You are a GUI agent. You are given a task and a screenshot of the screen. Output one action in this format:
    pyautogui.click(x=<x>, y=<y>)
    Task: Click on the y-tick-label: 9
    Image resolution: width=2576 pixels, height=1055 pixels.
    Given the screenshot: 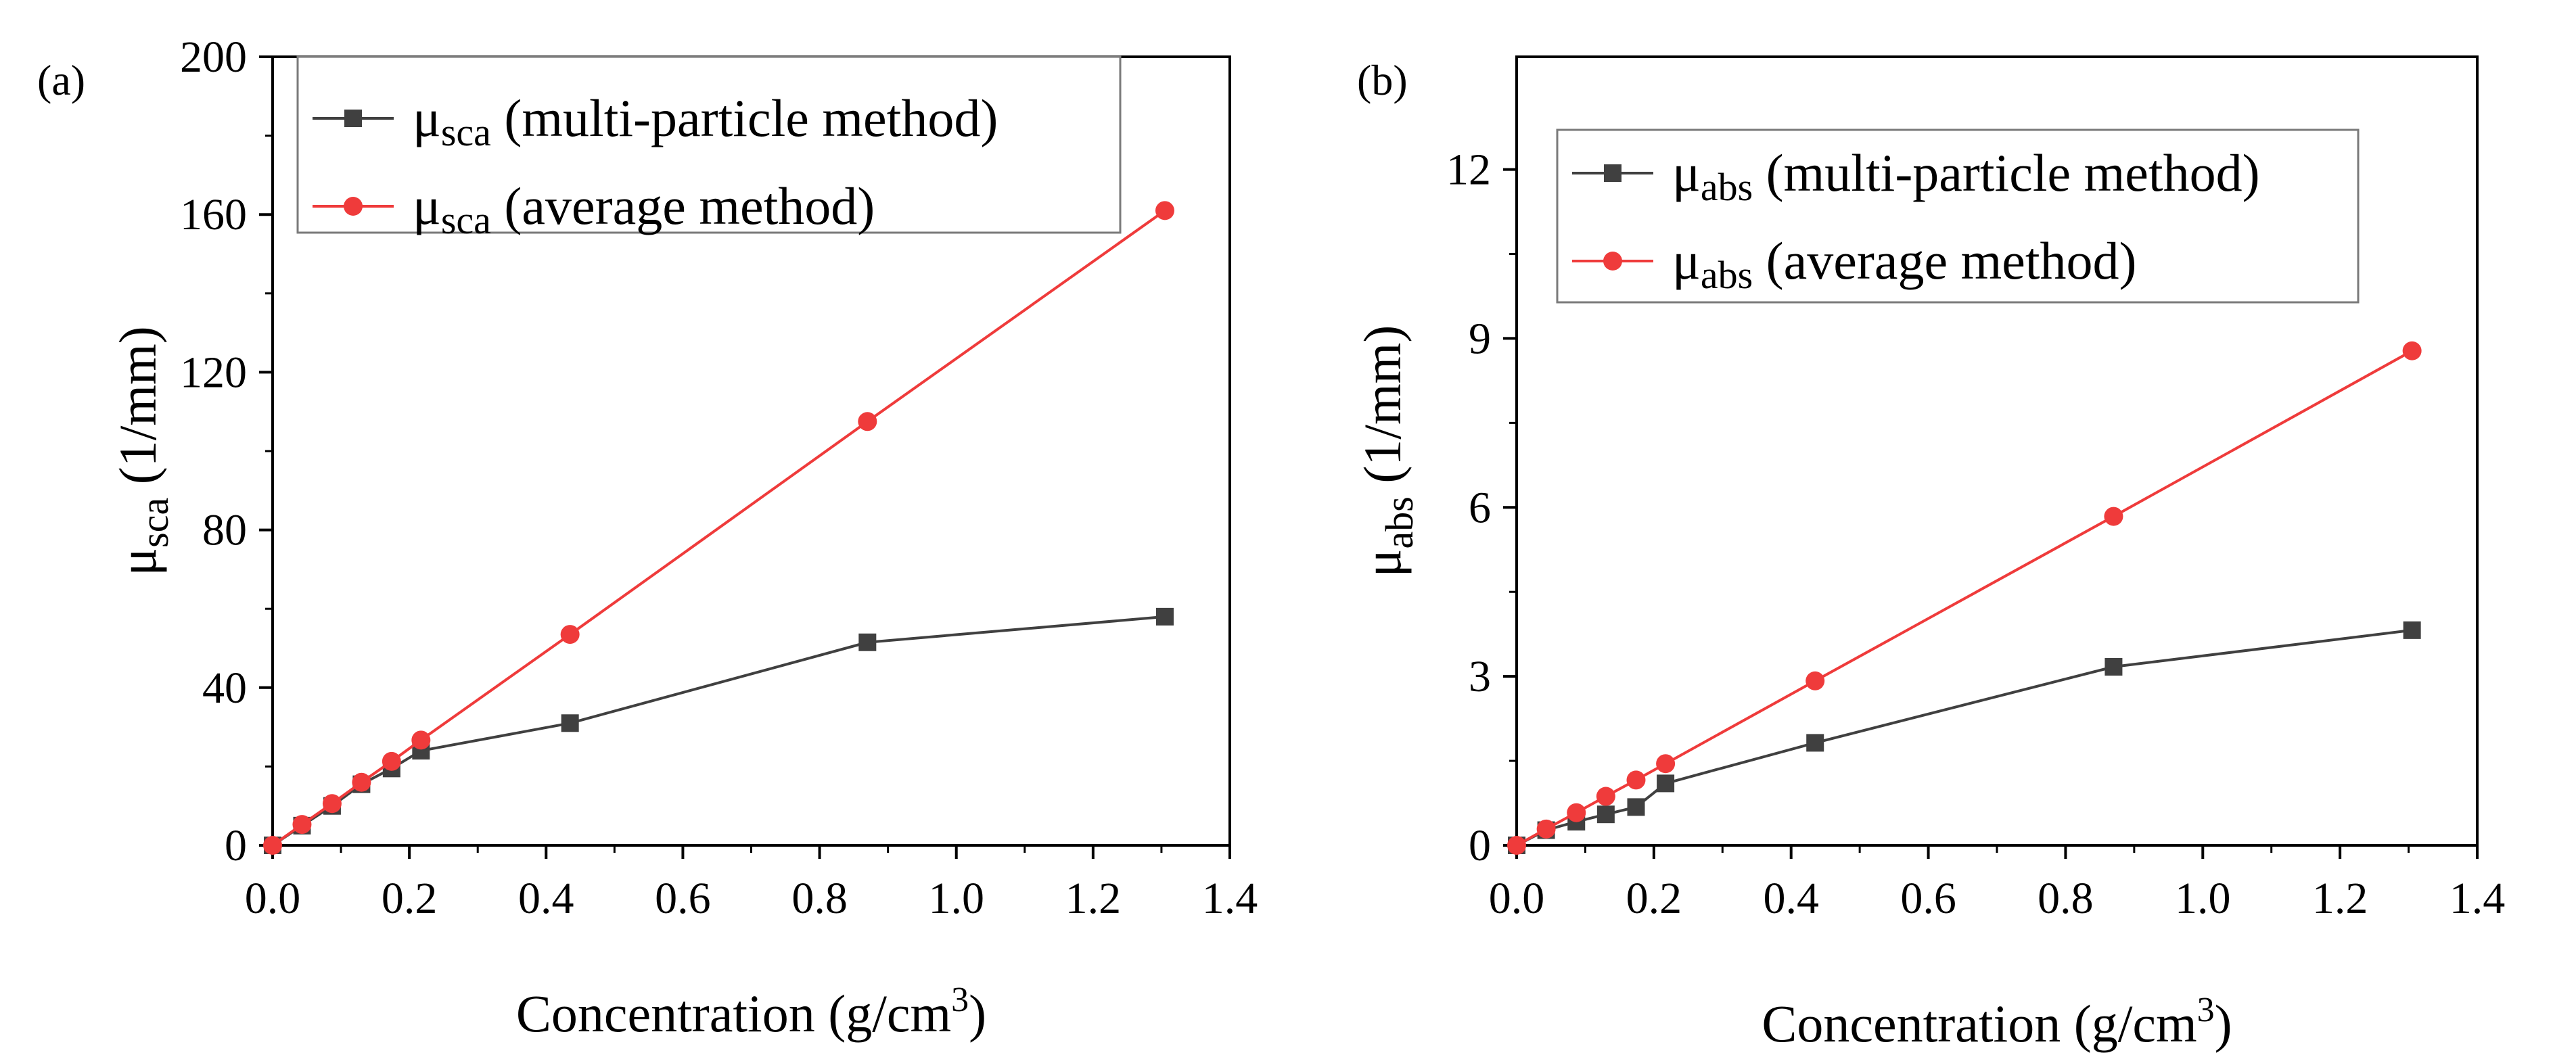 What is the action you would take?
    pyautogui.click(x=1480, y=338)
    